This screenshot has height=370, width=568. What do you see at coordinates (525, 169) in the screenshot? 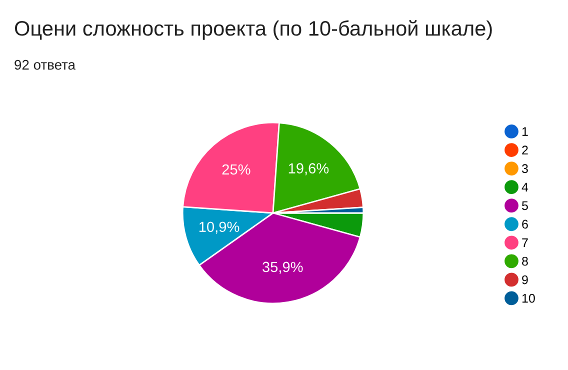
I see `legend-label: 3` at bounding box center [525, 169].